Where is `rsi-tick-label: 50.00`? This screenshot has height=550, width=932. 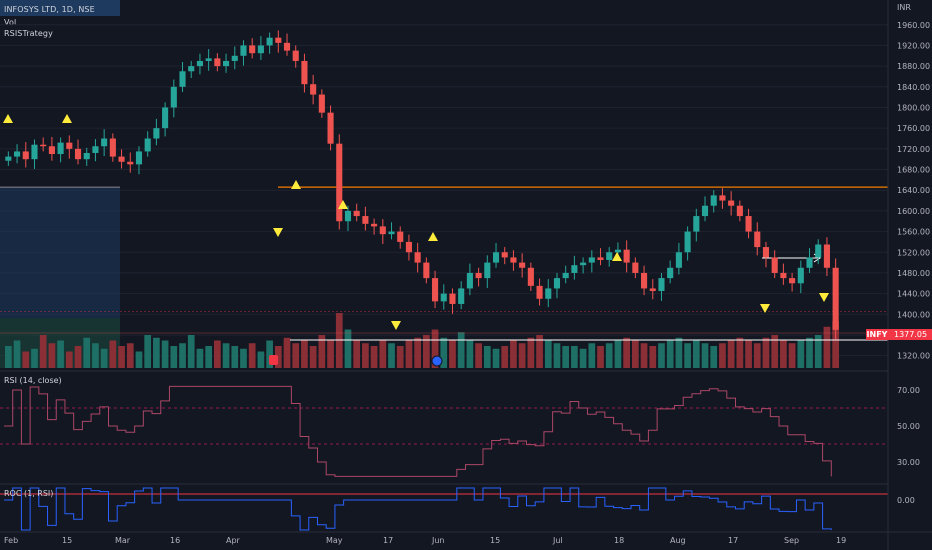 rsi-tick-label: 50.00 is located at coordinates (908, 426).